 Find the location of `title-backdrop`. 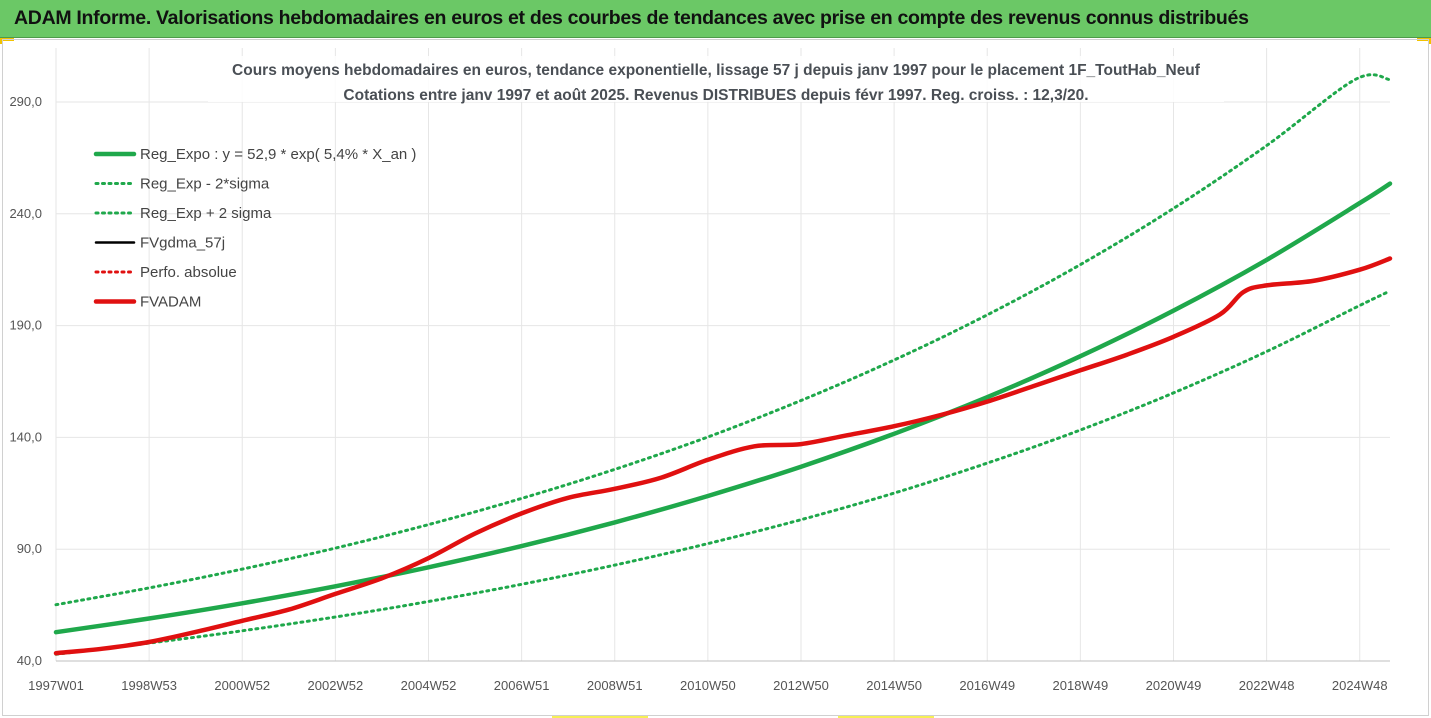

title-backdrop is located at coordinates (716, 79).